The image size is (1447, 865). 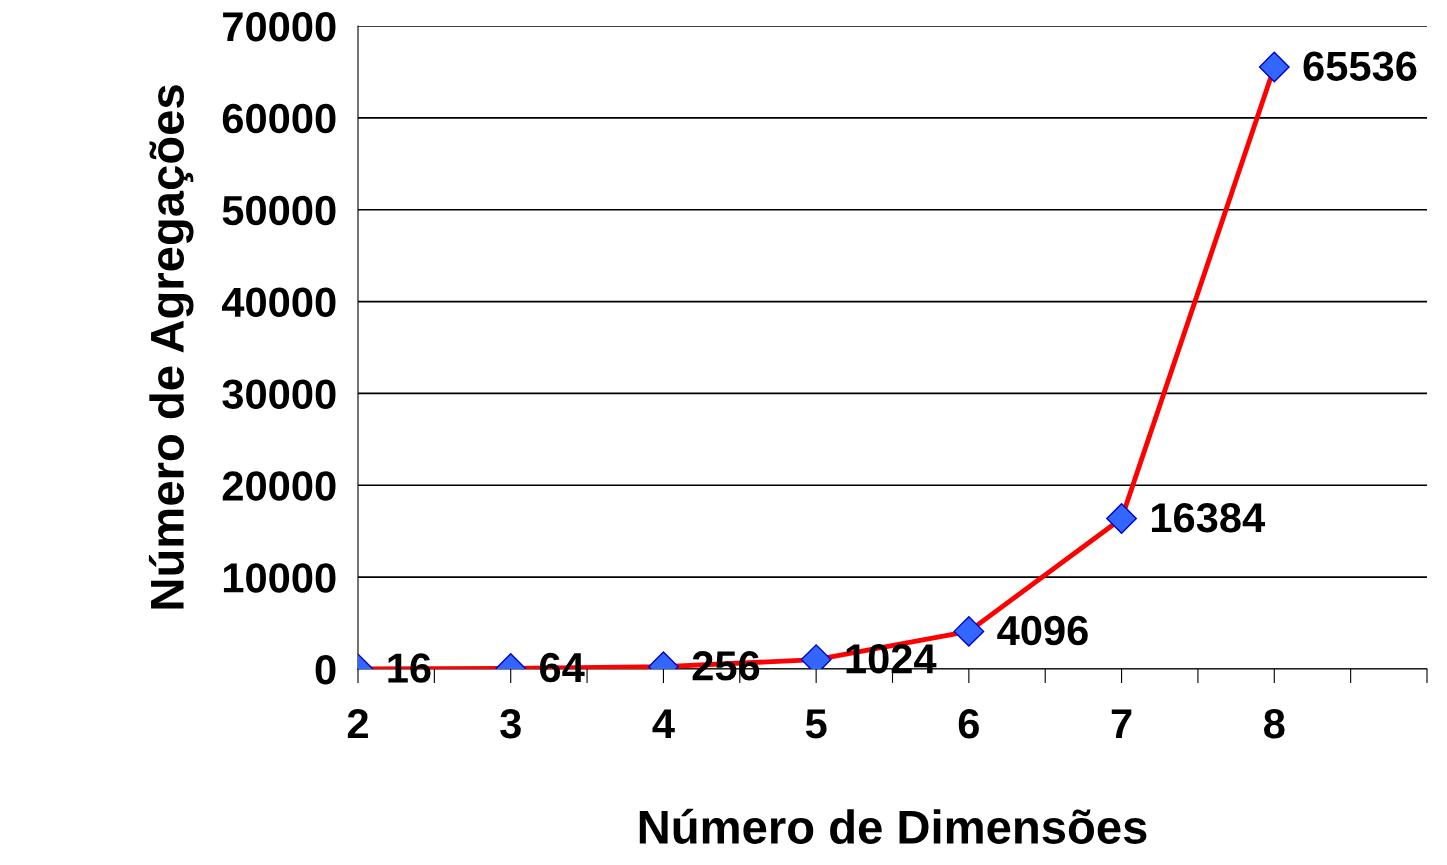 I want to click on x-axis-title: Número de Dimensões, so click(x=893, y=826).